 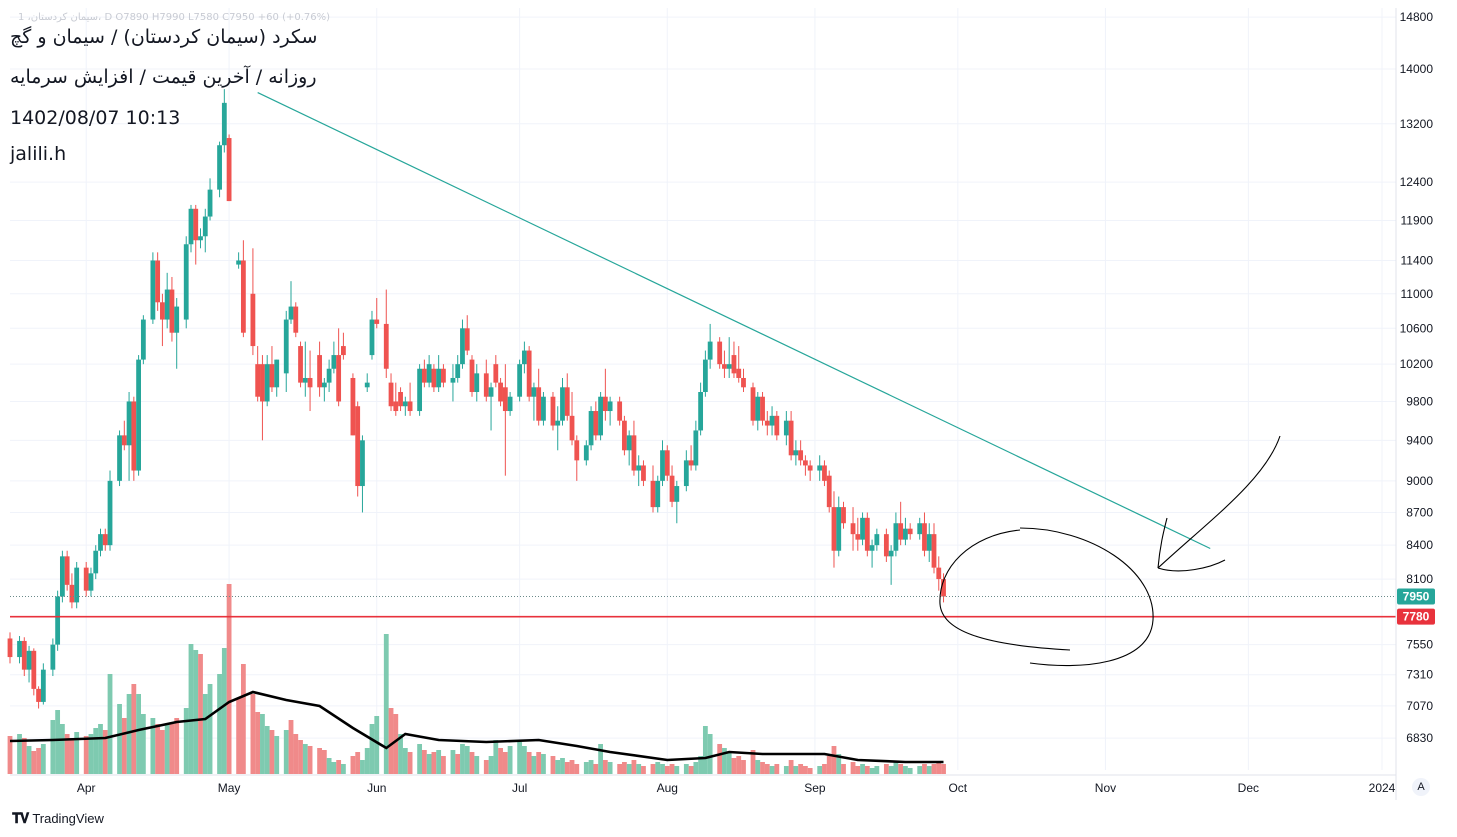 I want to click on time-tick-label: 2024, so click(x=1382, y=788).